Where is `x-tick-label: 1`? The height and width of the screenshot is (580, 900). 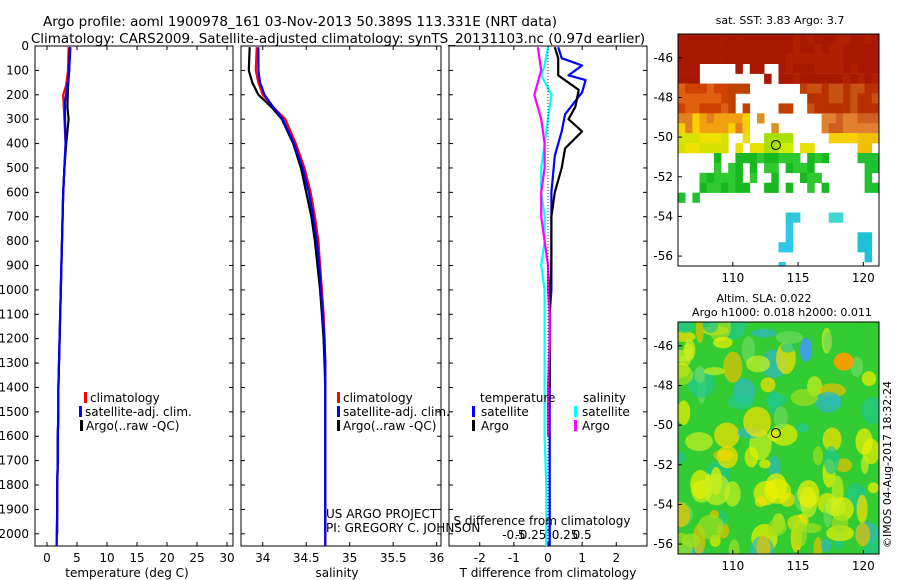 x-tick-label: 1 is located at coordinates (582, 558).